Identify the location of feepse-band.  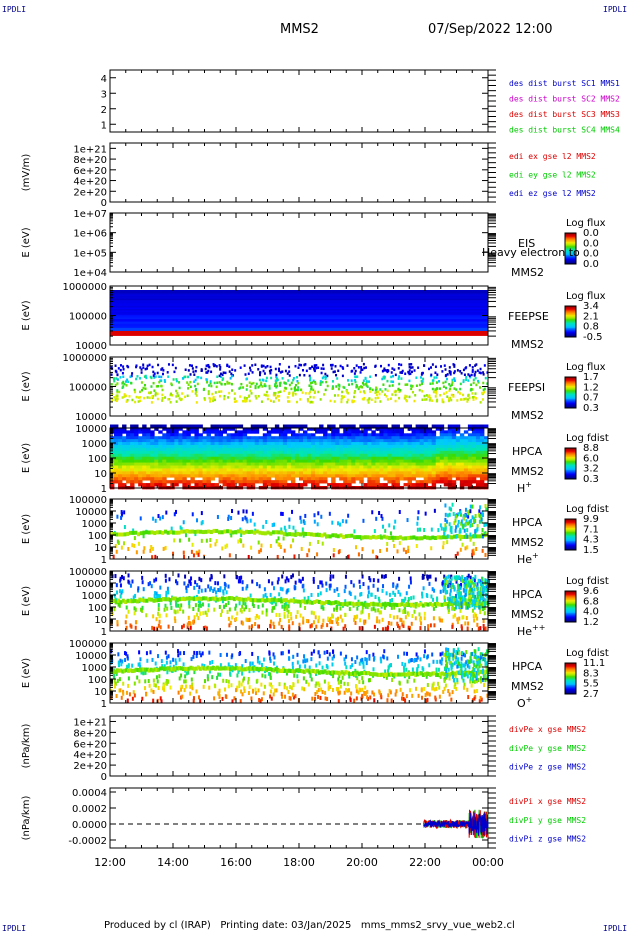
(299, 318).